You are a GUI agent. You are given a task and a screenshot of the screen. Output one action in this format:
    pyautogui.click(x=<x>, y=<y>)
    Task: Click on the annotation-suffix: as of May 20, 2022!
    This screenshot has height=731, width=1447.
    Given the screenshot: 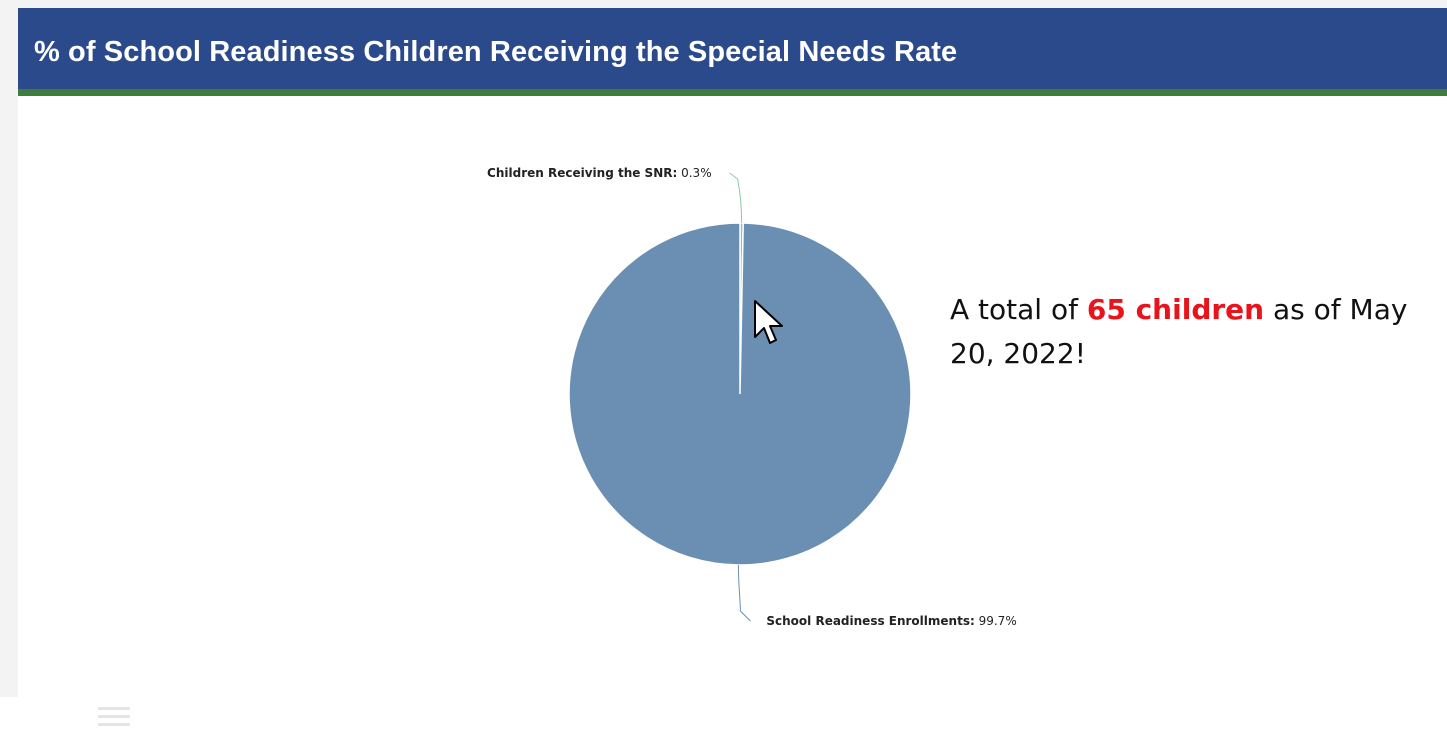 What is the action you would take?
    pyautogui.click(x=1179, y=331)
    